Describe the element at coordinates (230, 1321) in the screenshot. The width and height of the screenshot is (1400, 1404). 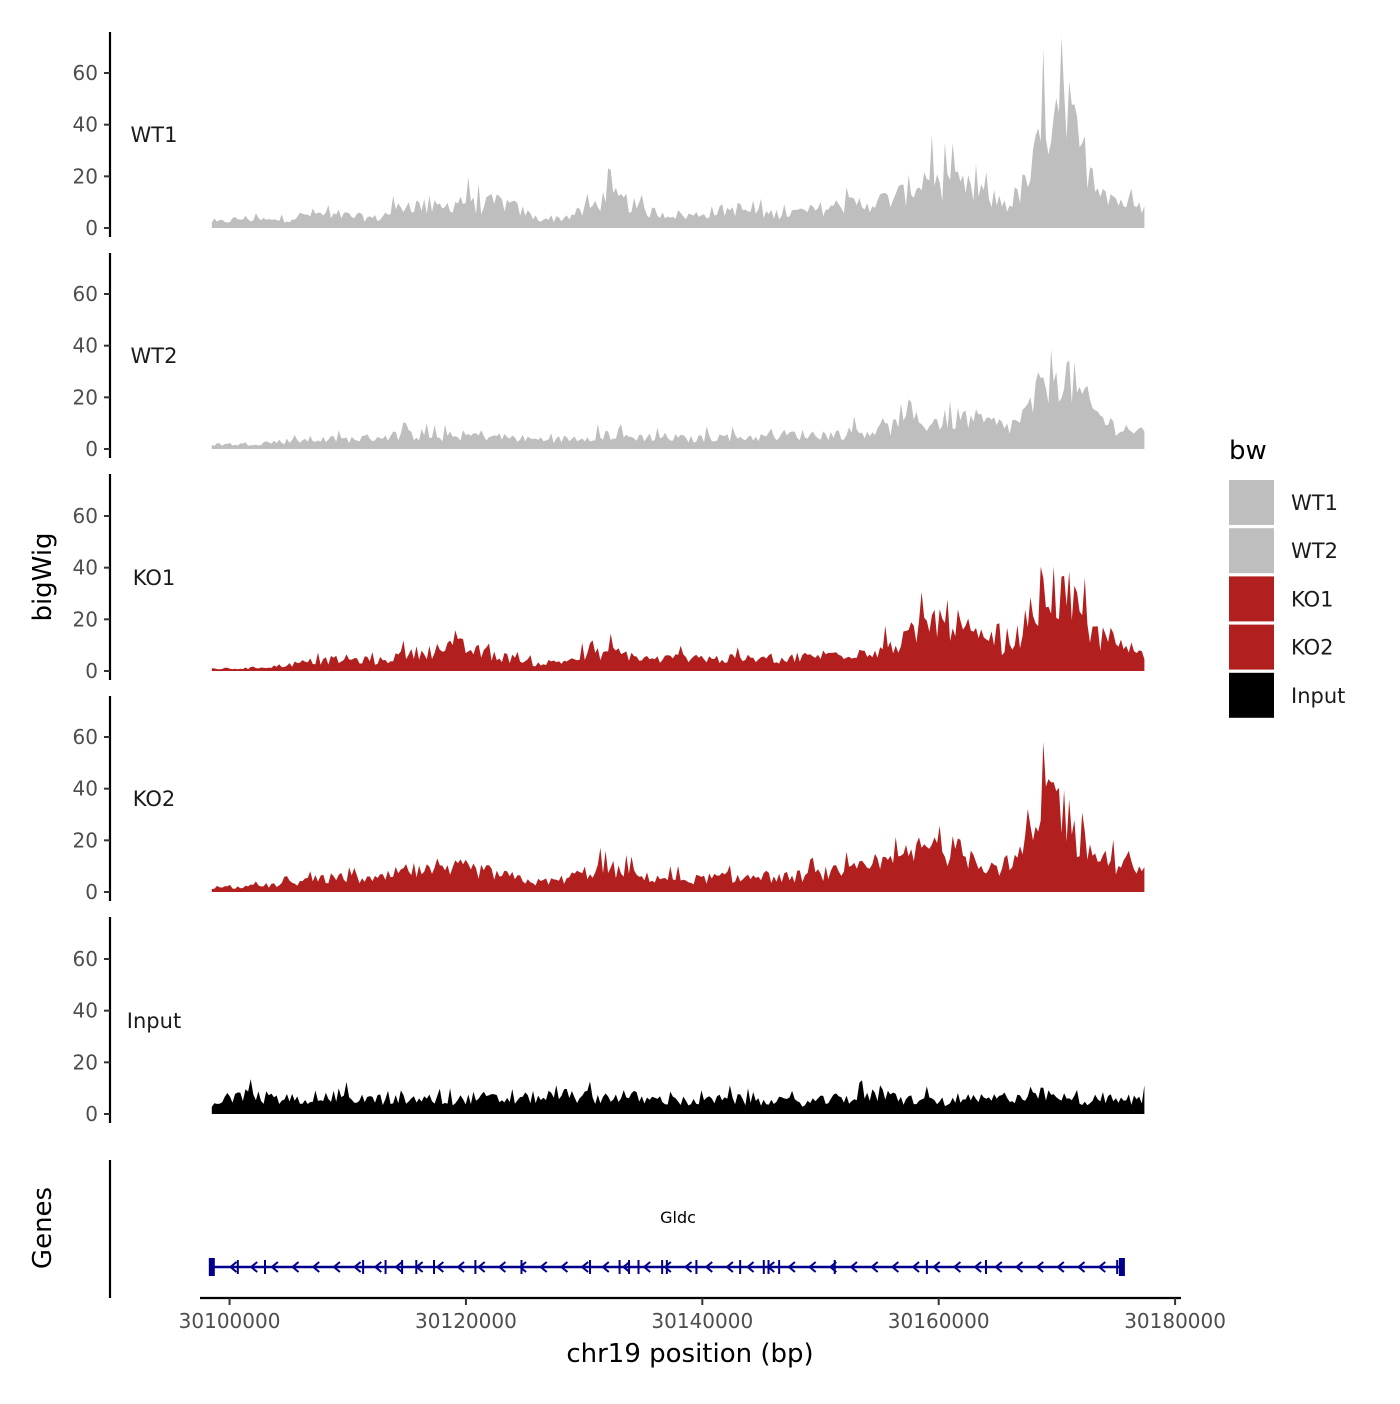
I see `x-tick-label: 30100000` at that location.